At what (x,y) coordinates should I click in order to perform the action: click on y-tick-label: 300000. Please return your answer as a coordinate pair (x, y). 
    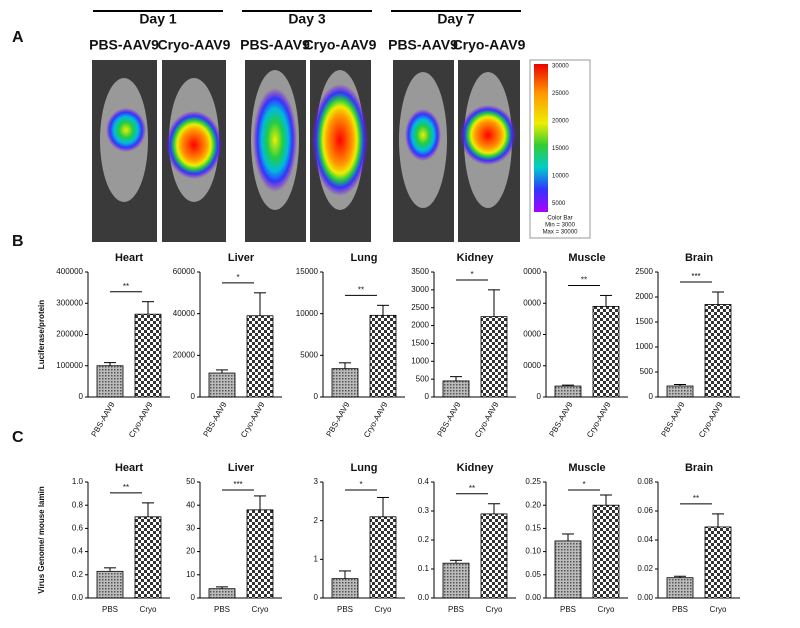
    Looking at the image, I should click on (69, 302).